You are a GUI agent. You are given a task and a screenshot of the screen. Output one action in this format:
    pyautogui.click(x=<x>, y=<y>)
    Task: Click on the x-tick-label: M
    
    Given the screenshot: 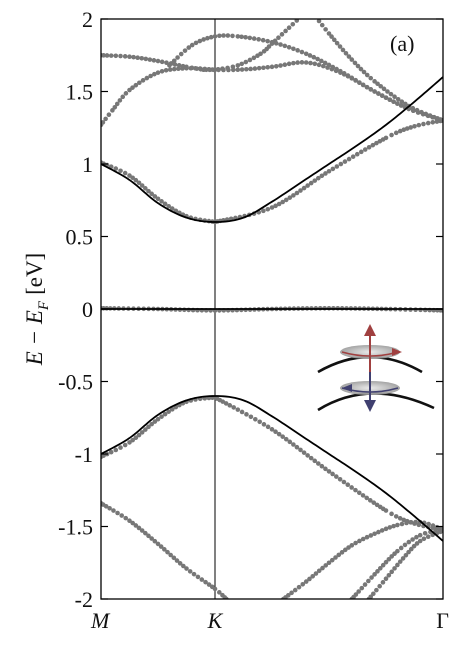 What is the action you would take?
    pyautogui.click(x=100, y=620)
    